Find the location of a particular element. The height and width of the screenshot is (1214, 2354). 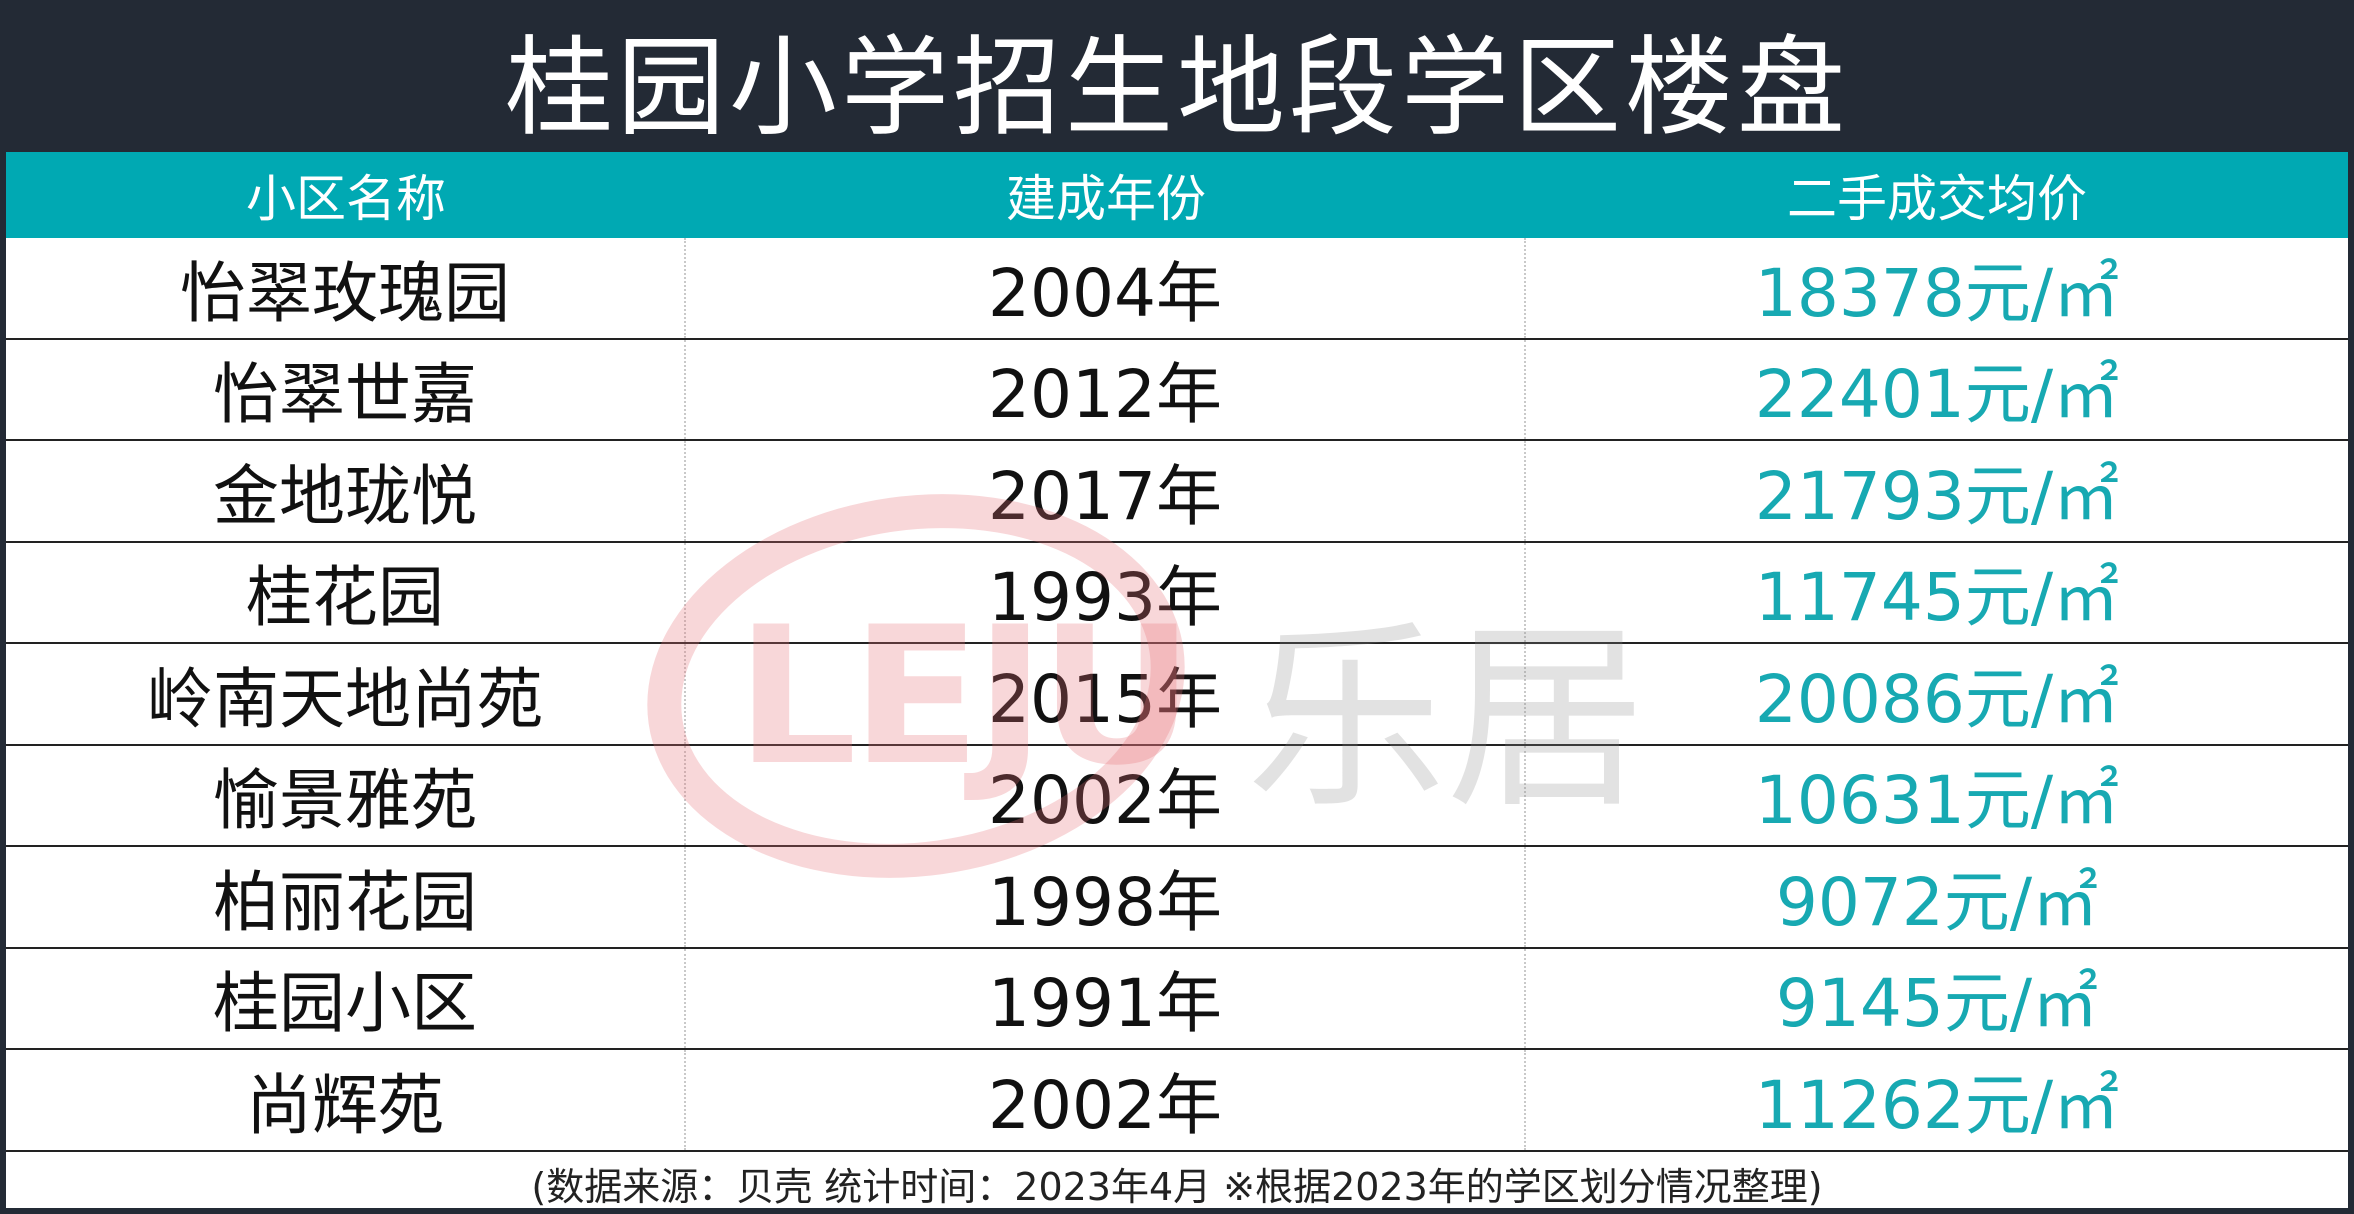

cell-price: 21793元/㎡ is located at coordinates (1937, 496).